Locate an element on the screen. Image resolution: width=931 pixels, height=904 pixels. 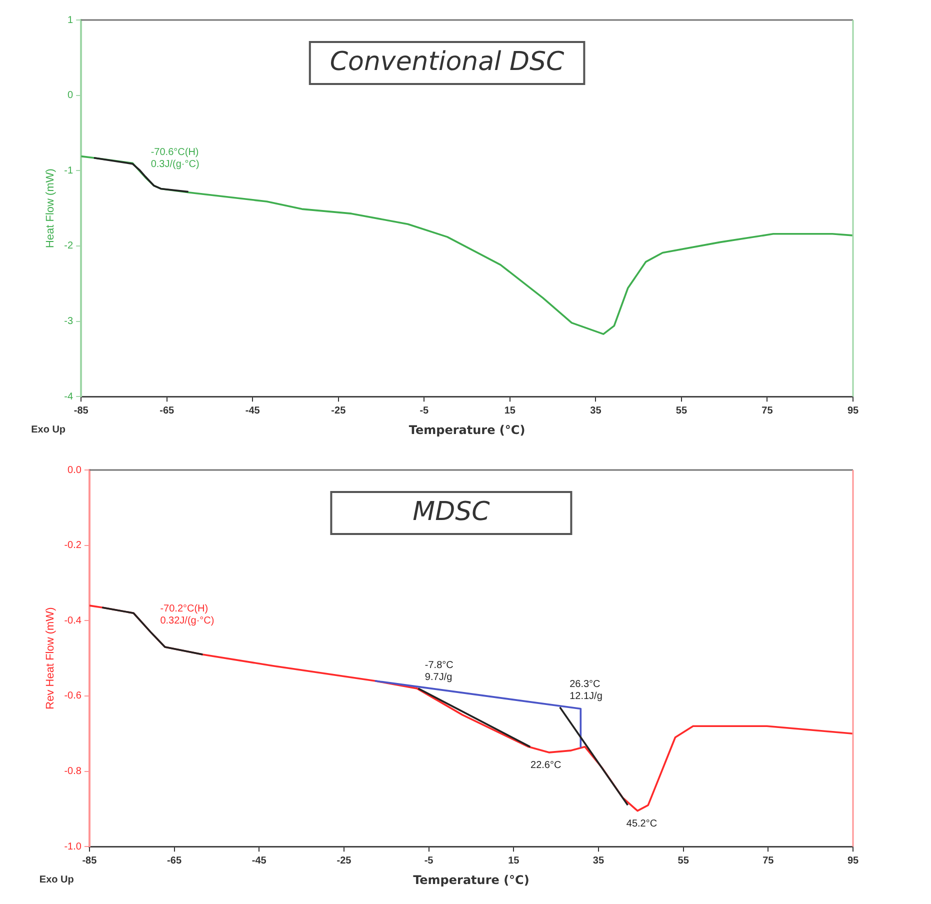
annotation: -7.8°C 9.7J/g is located at coordinates (439, 672).